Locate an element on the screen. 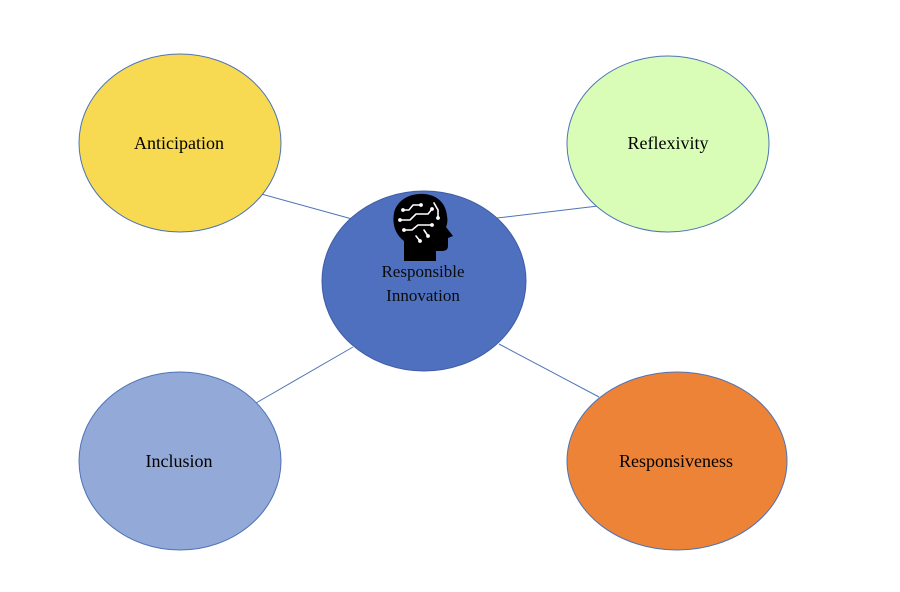 Image resolution: width=900 pixels, height=592 pixels. inclusion-circle is located at coordinates (180, 461).